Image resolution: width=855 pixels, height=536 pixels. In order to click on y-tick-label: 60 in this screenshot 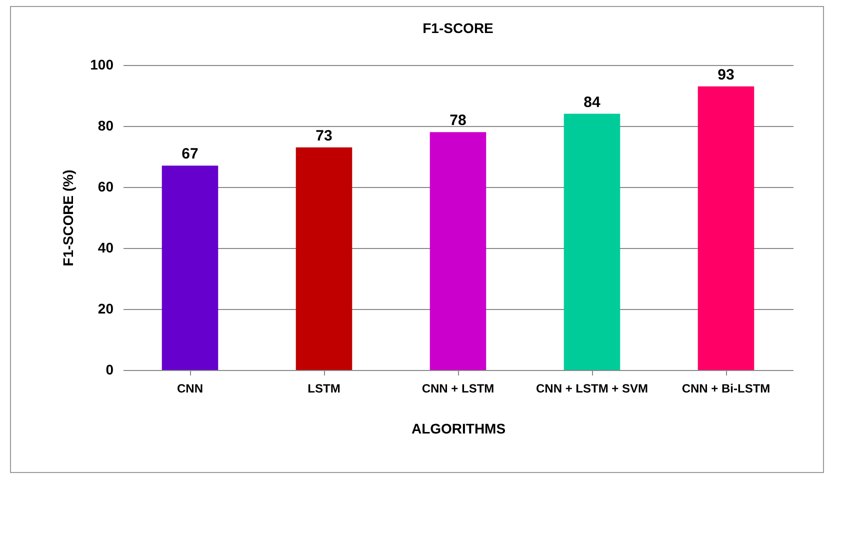, I will do `click(106, 186)`.